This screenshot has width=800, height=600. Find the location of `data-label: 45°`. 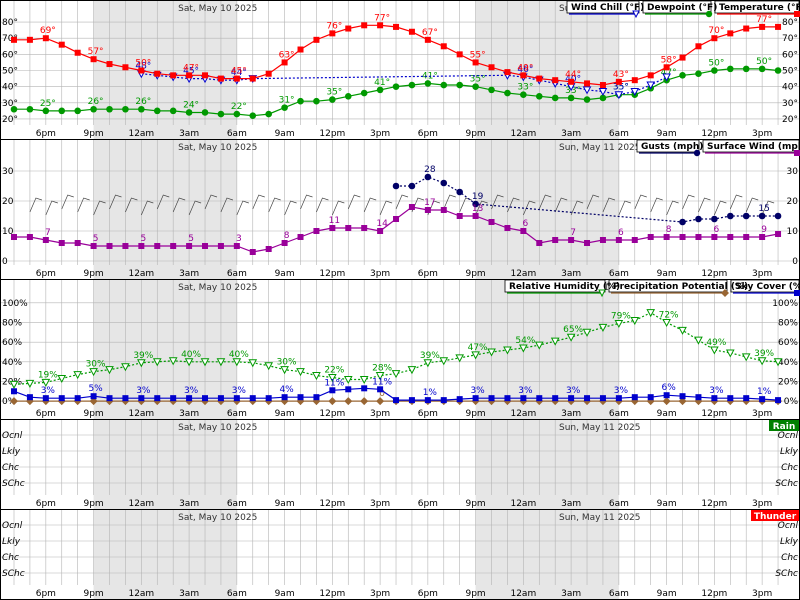

data-label: 45° is located at coordinates (191, 72).